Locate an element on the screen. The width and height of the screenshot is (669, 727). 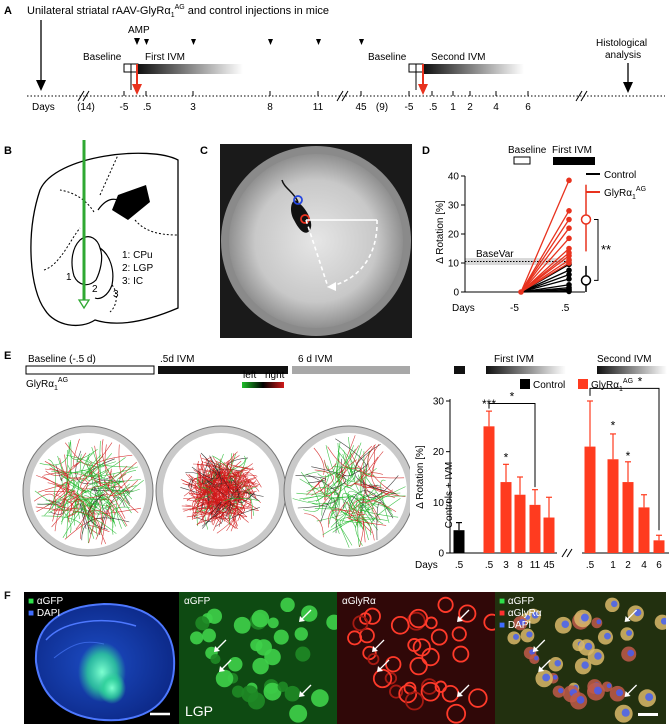
e-first-ivm-label: First IVM is located at coordinates (514, 359).